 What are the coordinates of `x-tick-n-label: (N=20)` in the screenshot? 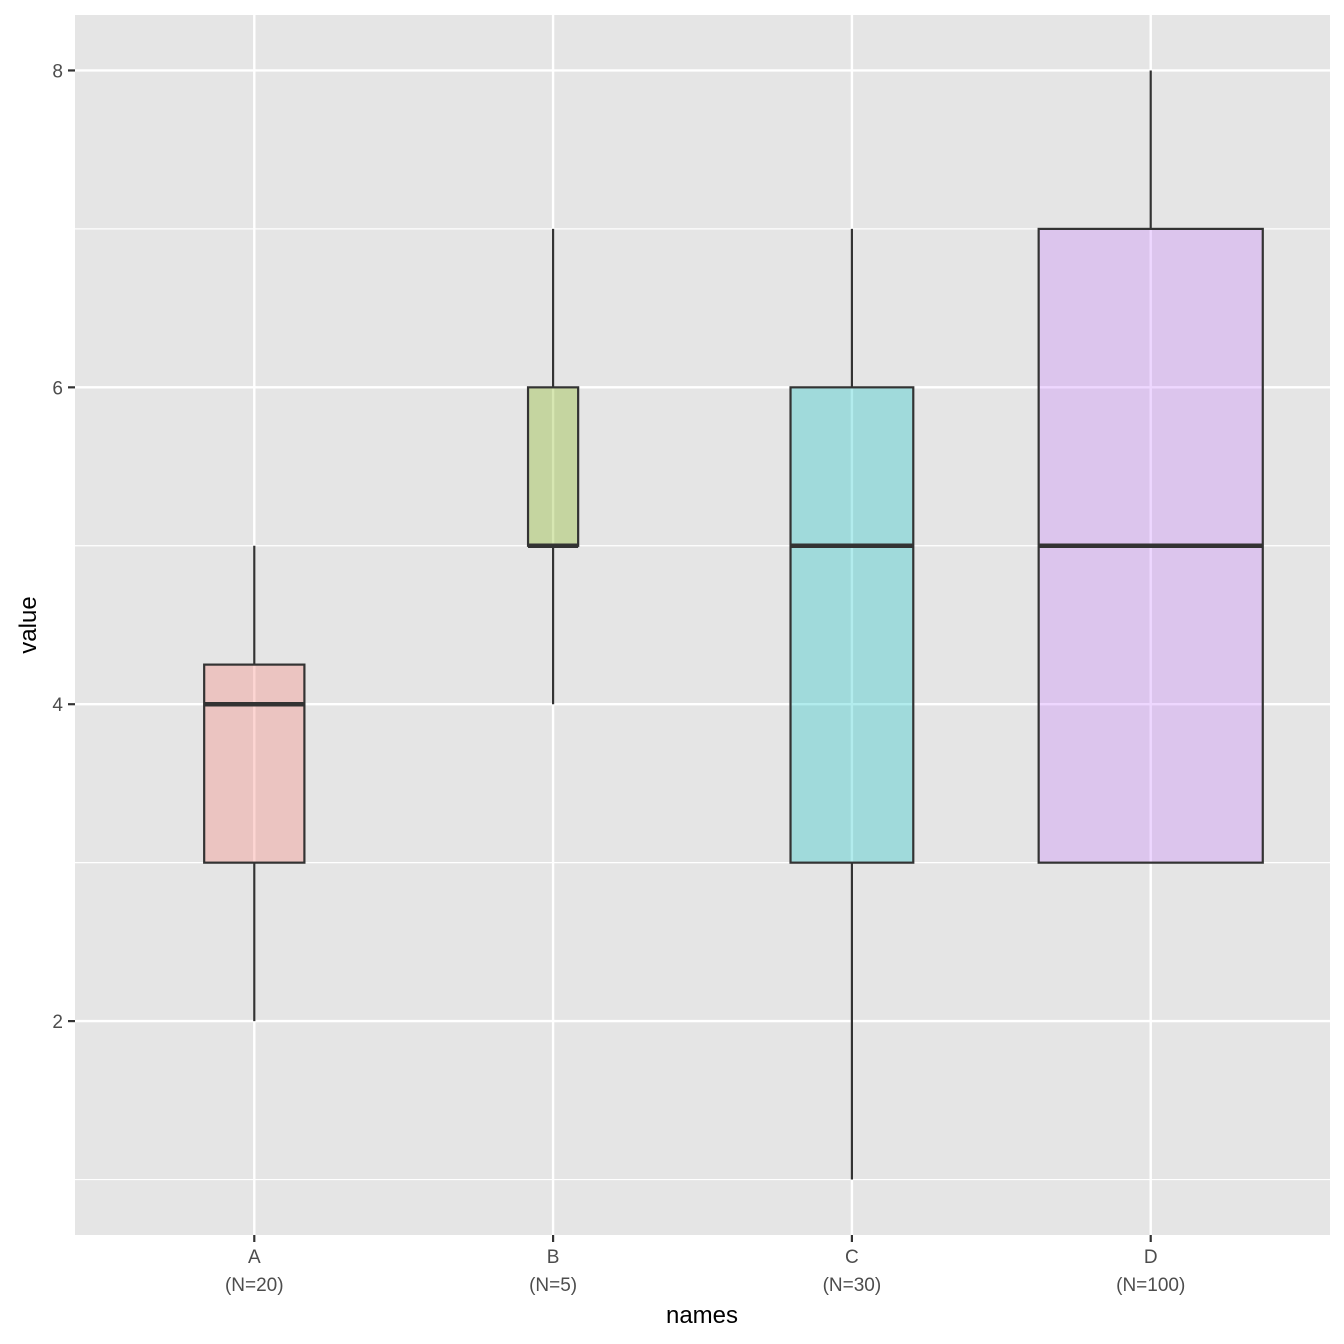 It's located at (254, 1285).